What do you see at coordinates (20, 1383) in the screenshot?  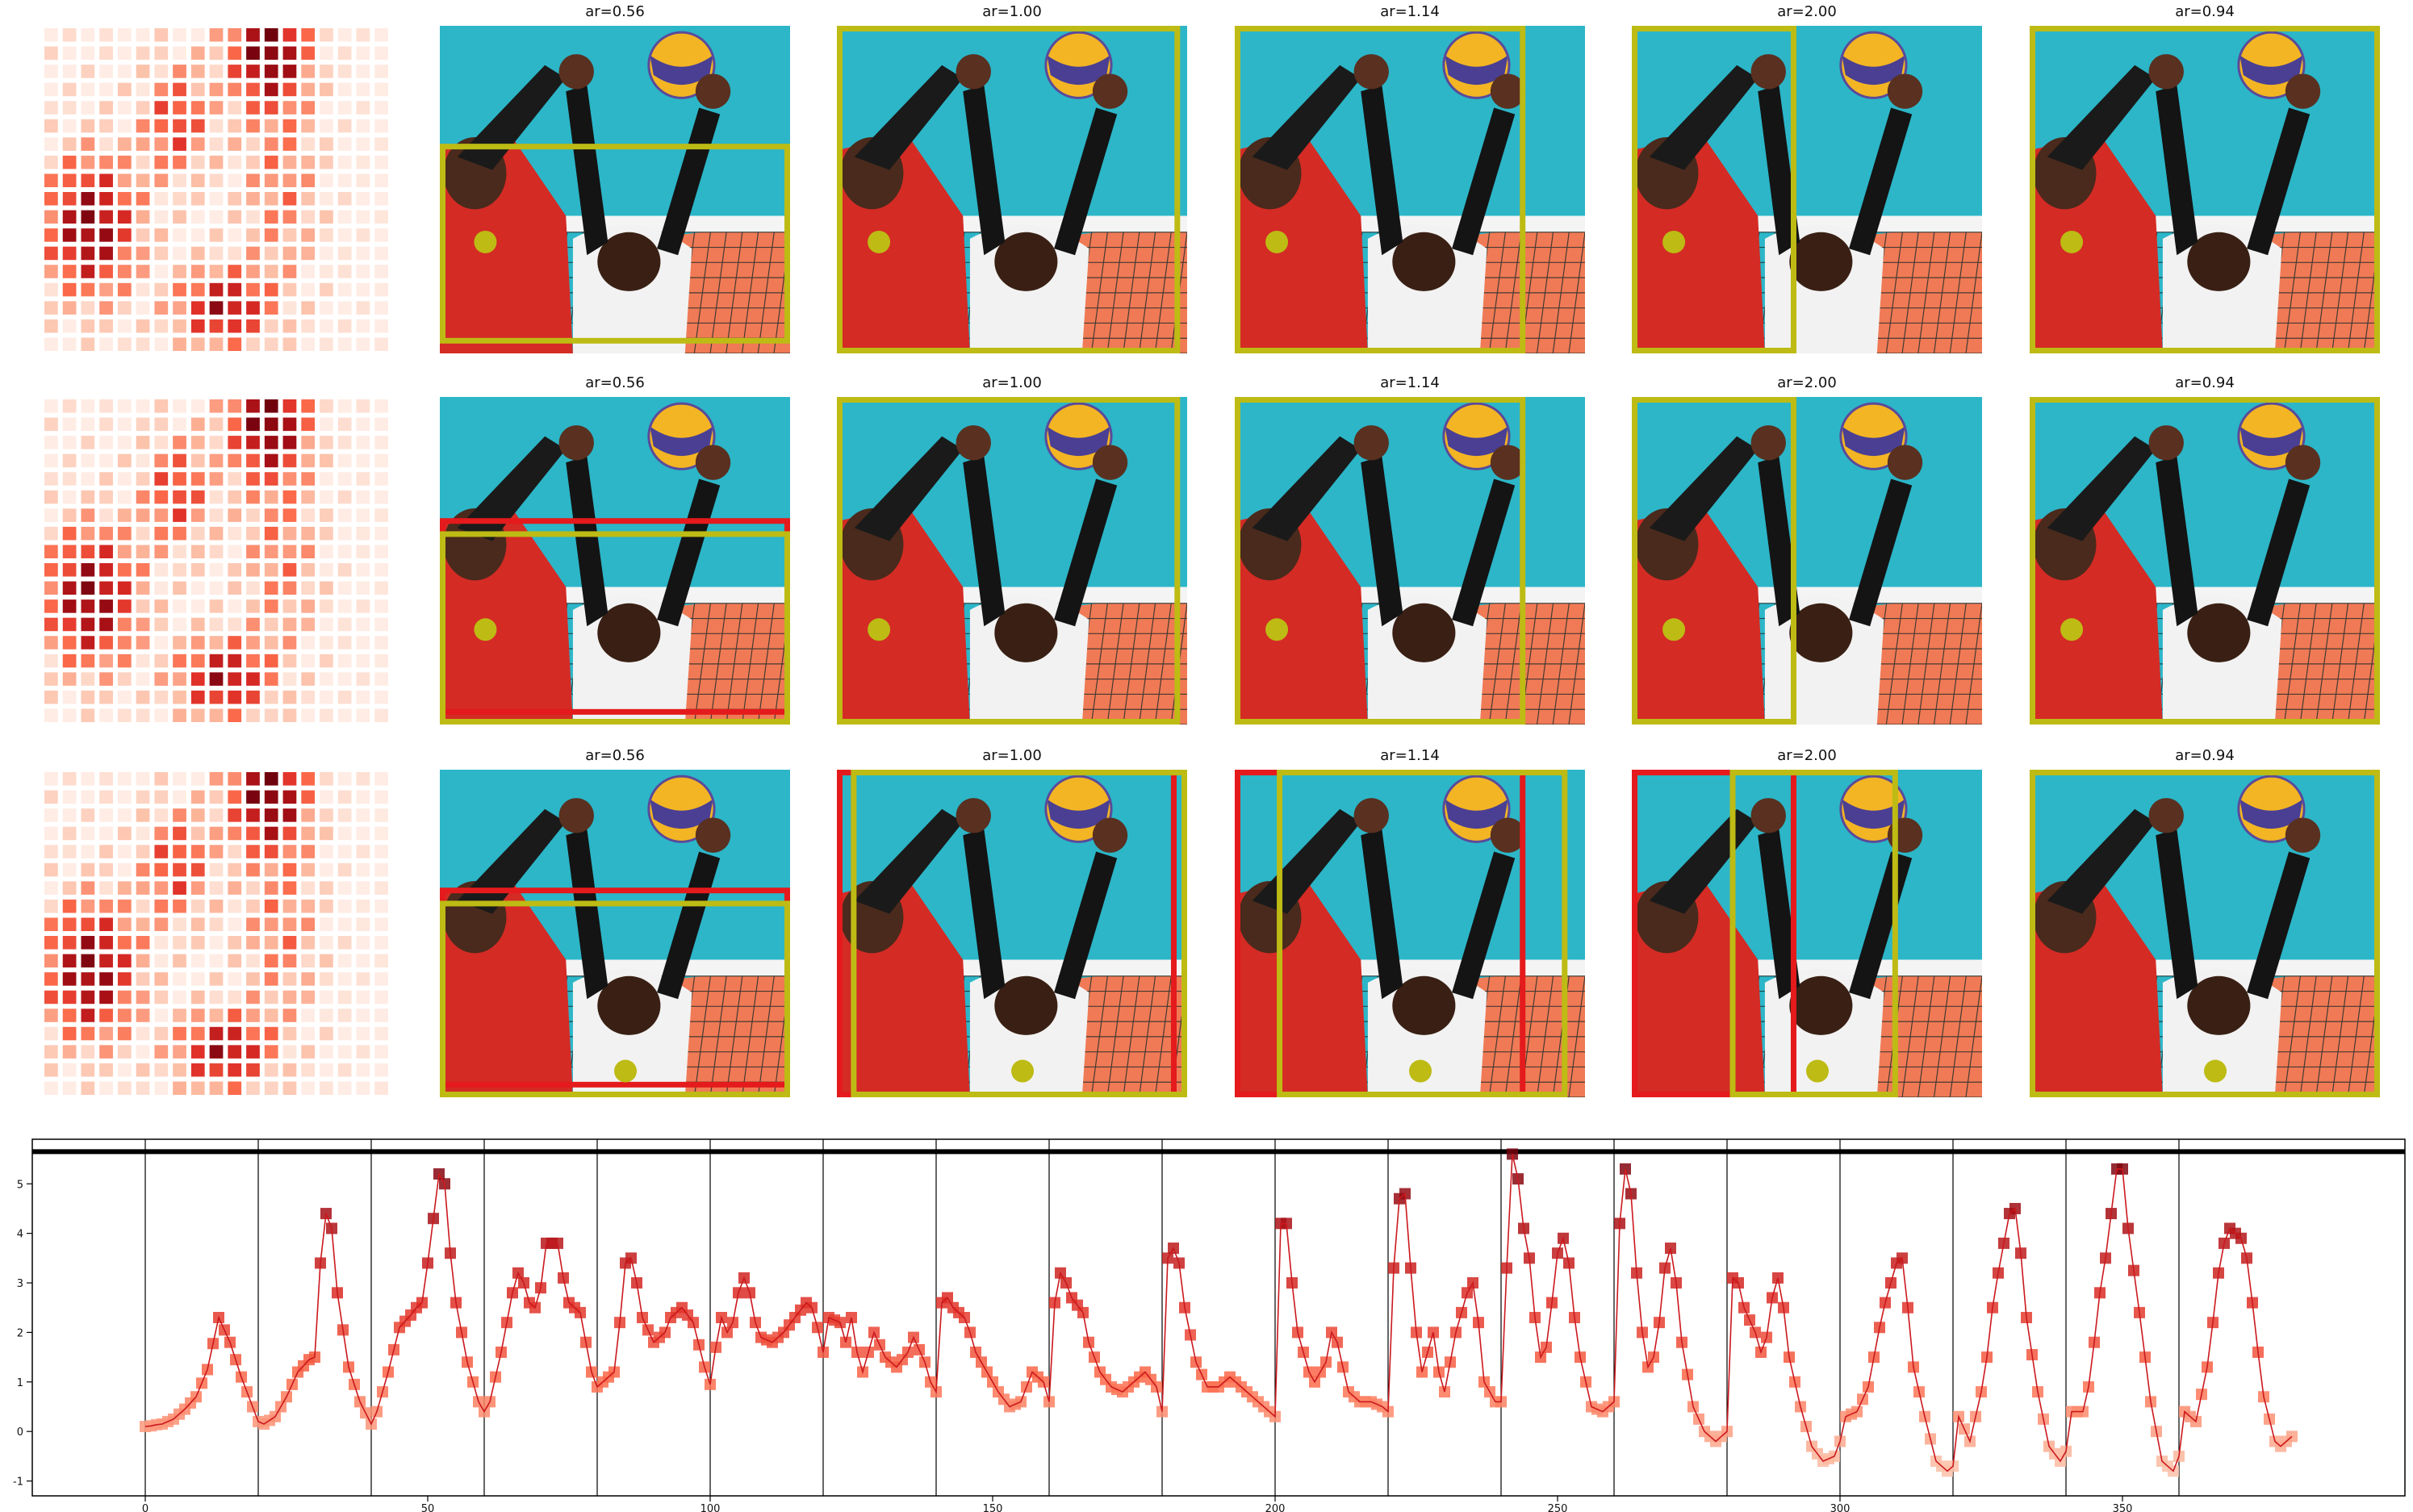 I see `y-tick-label: 1` at bounding box center [20, 1383].